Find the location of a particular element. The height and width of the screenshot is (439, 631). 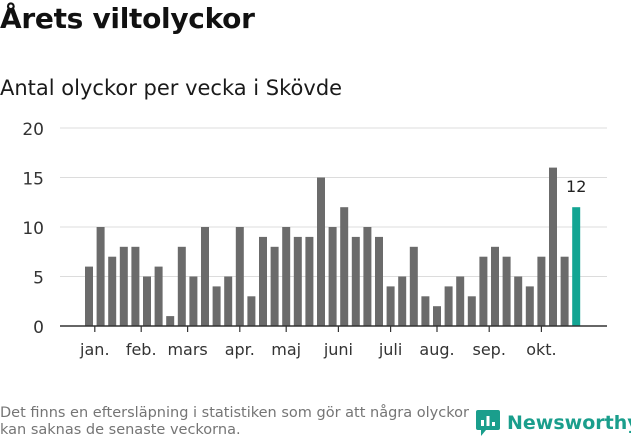

y-tick-label: 20 is located at coordinates (33, 130).